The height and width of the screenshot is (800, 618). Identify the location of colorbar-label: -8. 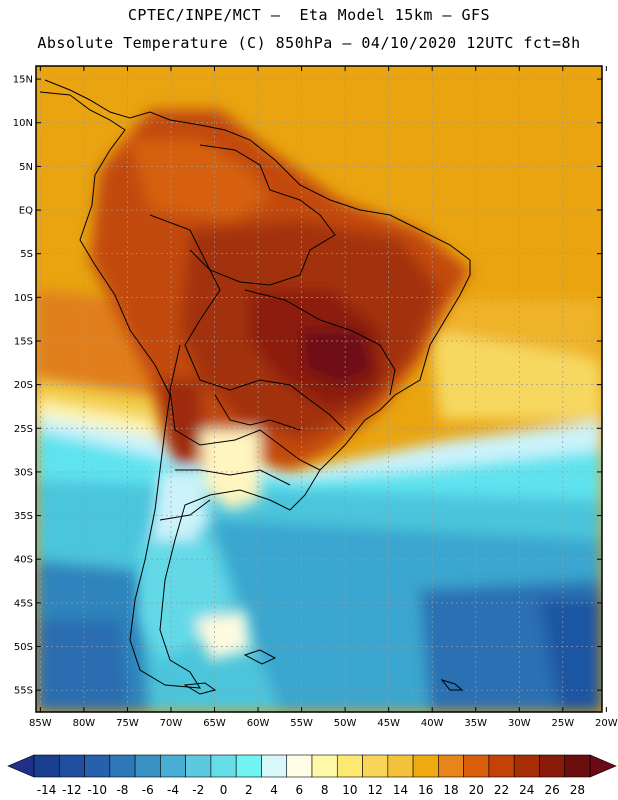
(122, 790).